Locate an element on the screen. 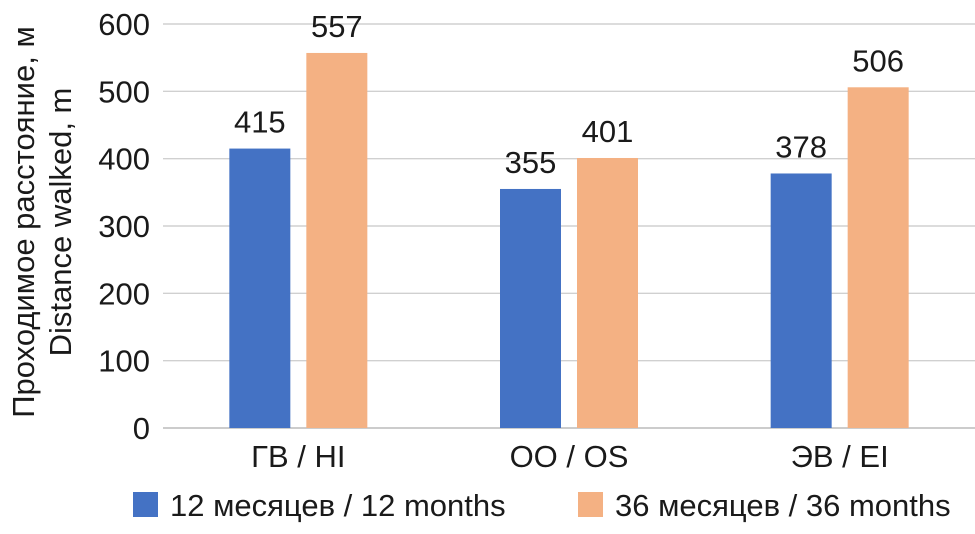 The height and width of the screenshot is (534, 975). y-tick-label: 0 is located at coordinates (141, 428).